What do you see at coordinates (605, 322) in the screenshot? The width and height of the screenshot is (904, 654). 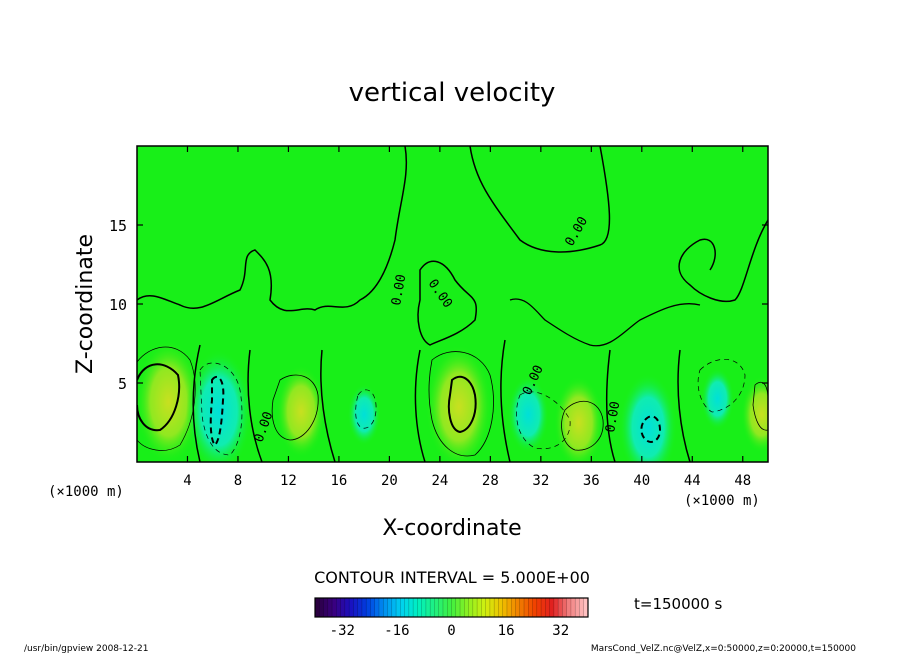 I see `zero-contour-mid` at bounding box center [605, 322].